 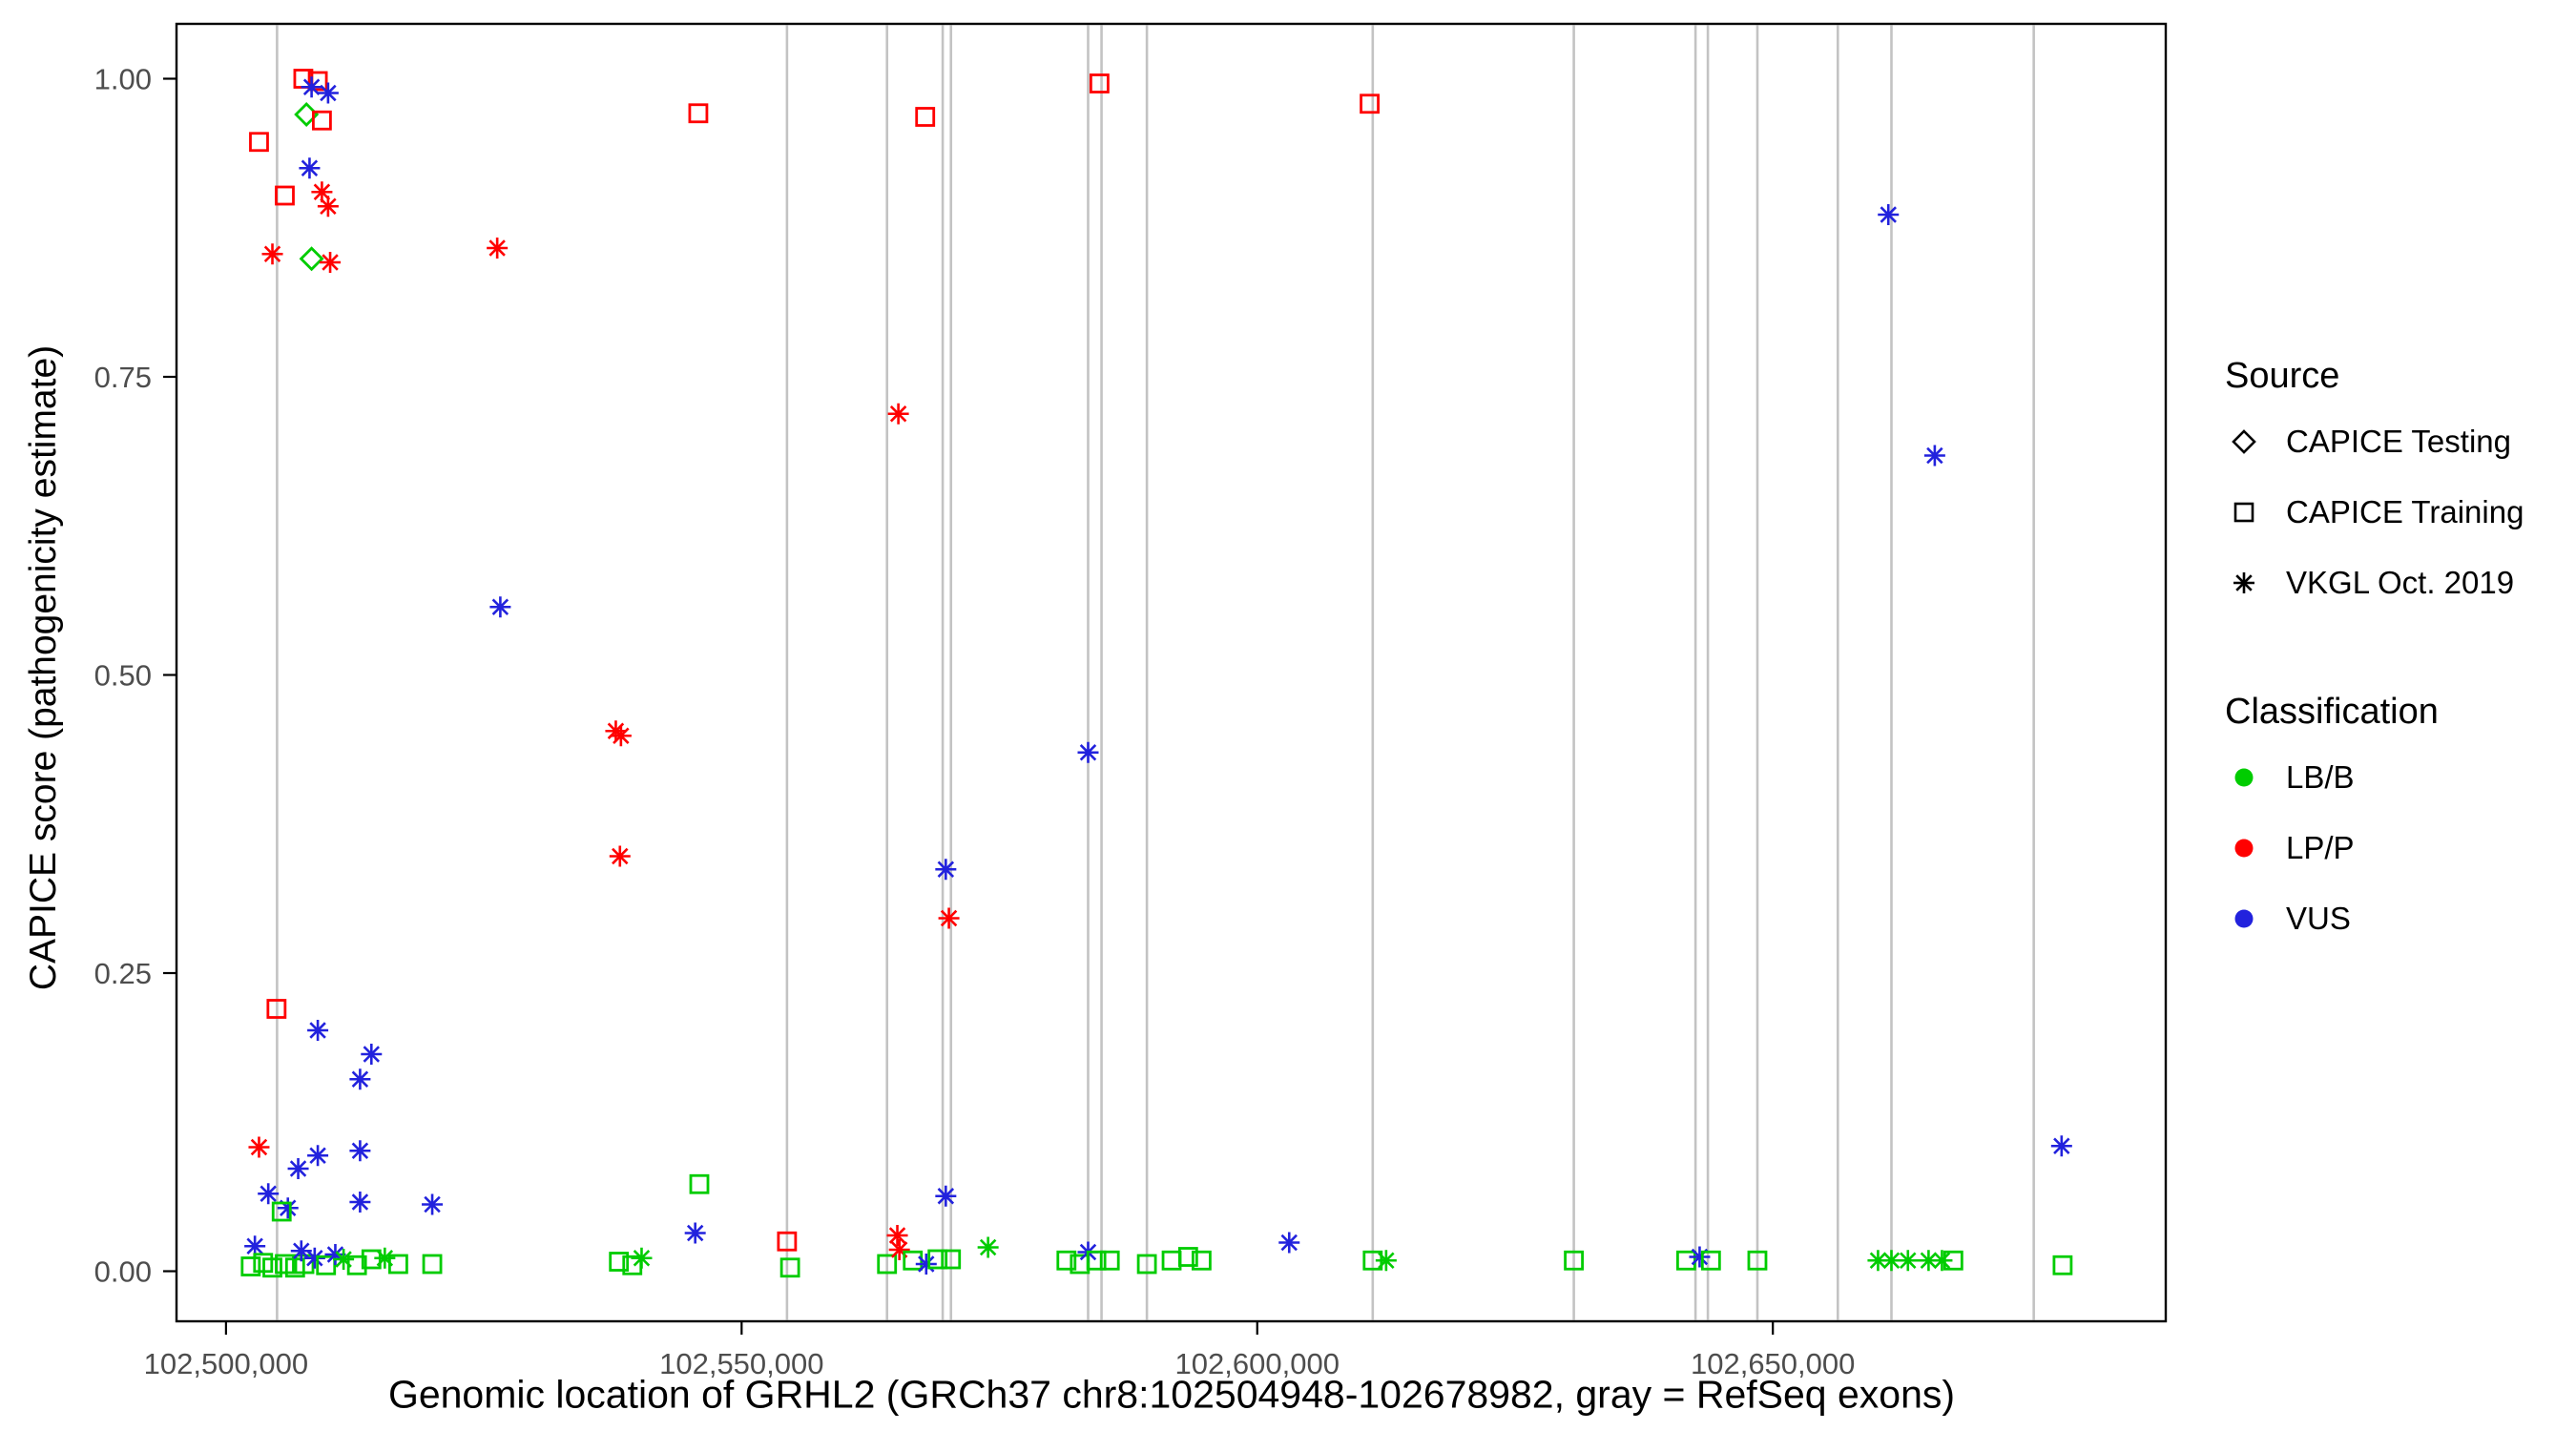 What do you see at coordinates (2244, 777) in the screenshot?
I see `green-dot-icon` at bounding box center [2244, 777].